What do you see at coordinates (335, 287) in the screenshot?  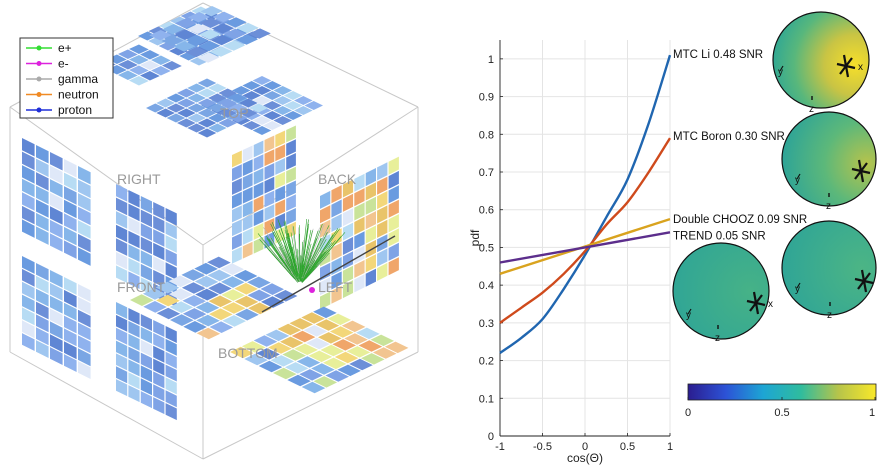 I see `face-label-left: LEFT` at bounding box center [335, 287].